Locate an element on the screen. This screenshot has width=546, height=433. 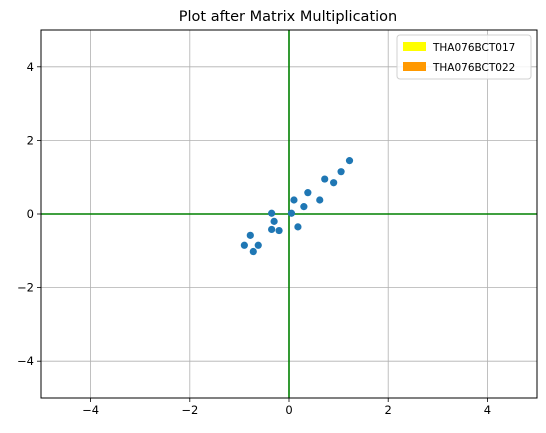
x-tick-label: 4 is located at coordinates (487, 410).